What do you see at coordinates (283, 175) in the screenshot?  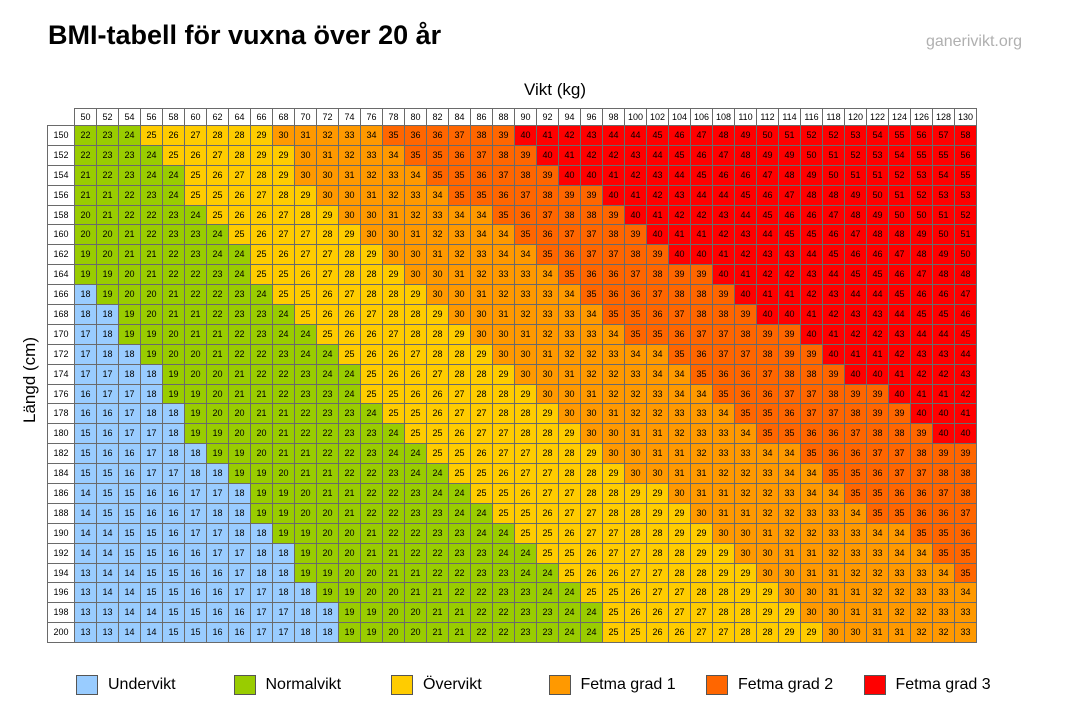 I see `bmi-cell: 29` at bounding box center [283, 175].